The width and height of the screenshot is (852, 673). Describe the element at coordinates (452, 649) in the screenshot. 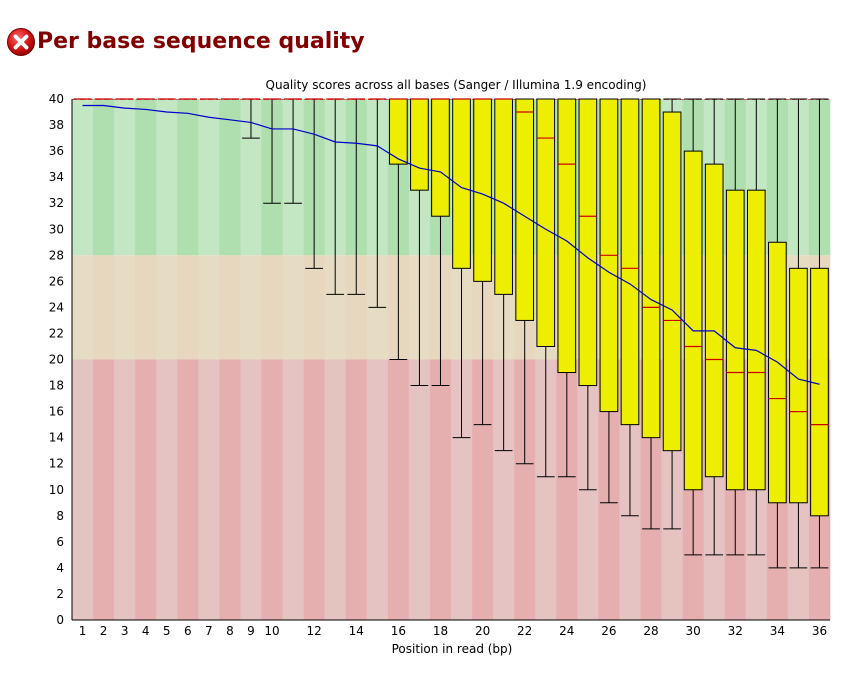

I see `x-axis-label: Position in read (bp)` at that location.